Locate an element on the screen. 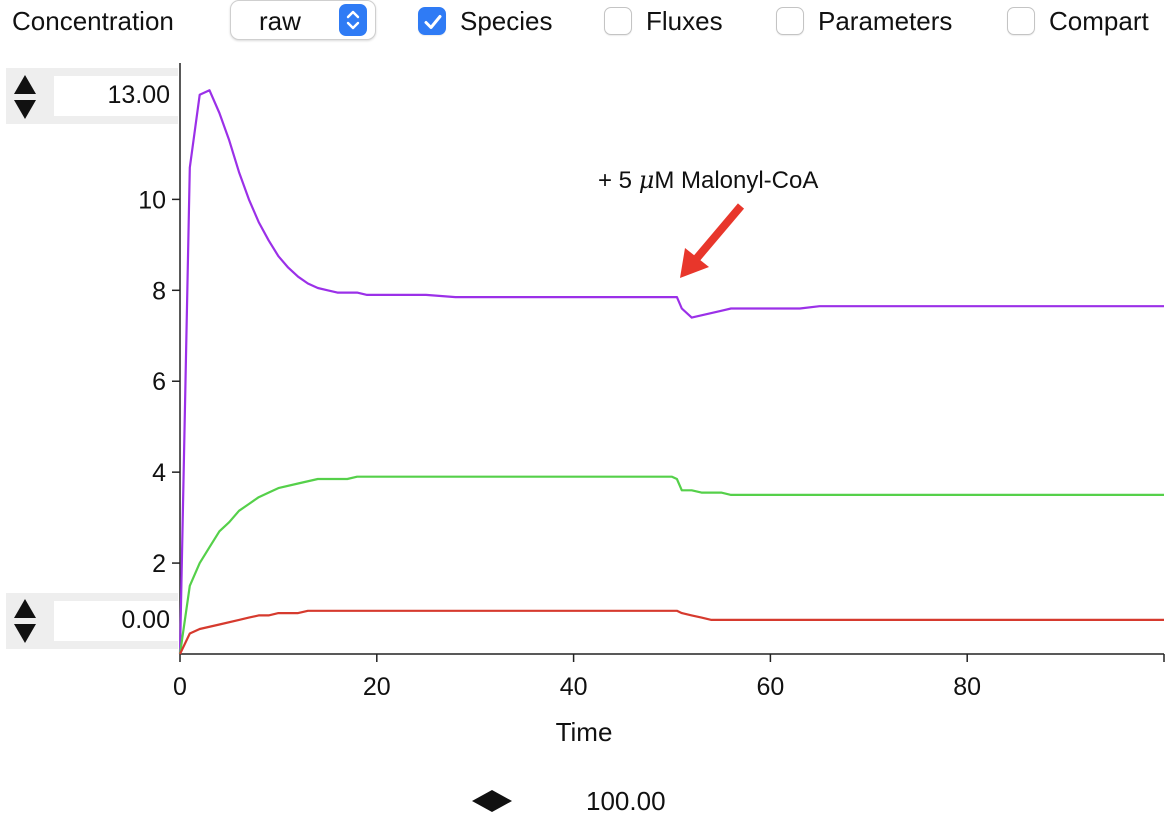  y-max-input: 13.00 is located at coordinates (116, 96).